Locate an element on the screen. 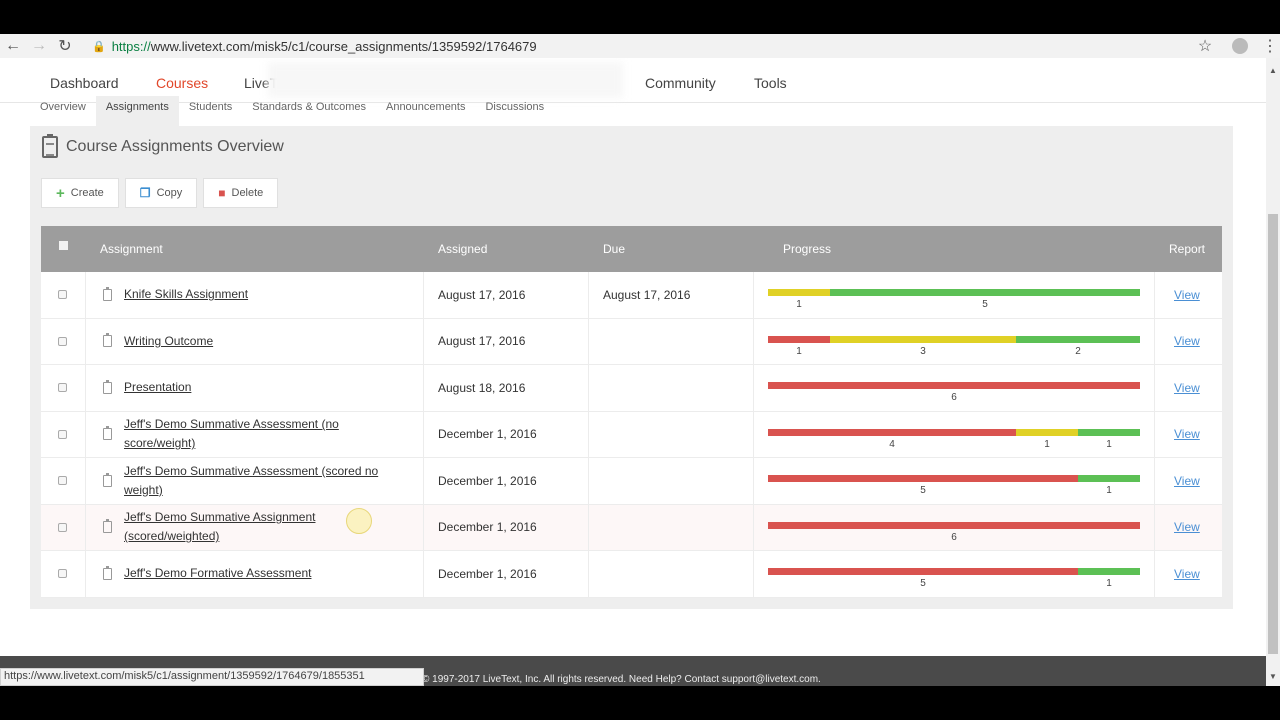  bookmark-star-icon: ☆ is located at coordinates (1205, 46).